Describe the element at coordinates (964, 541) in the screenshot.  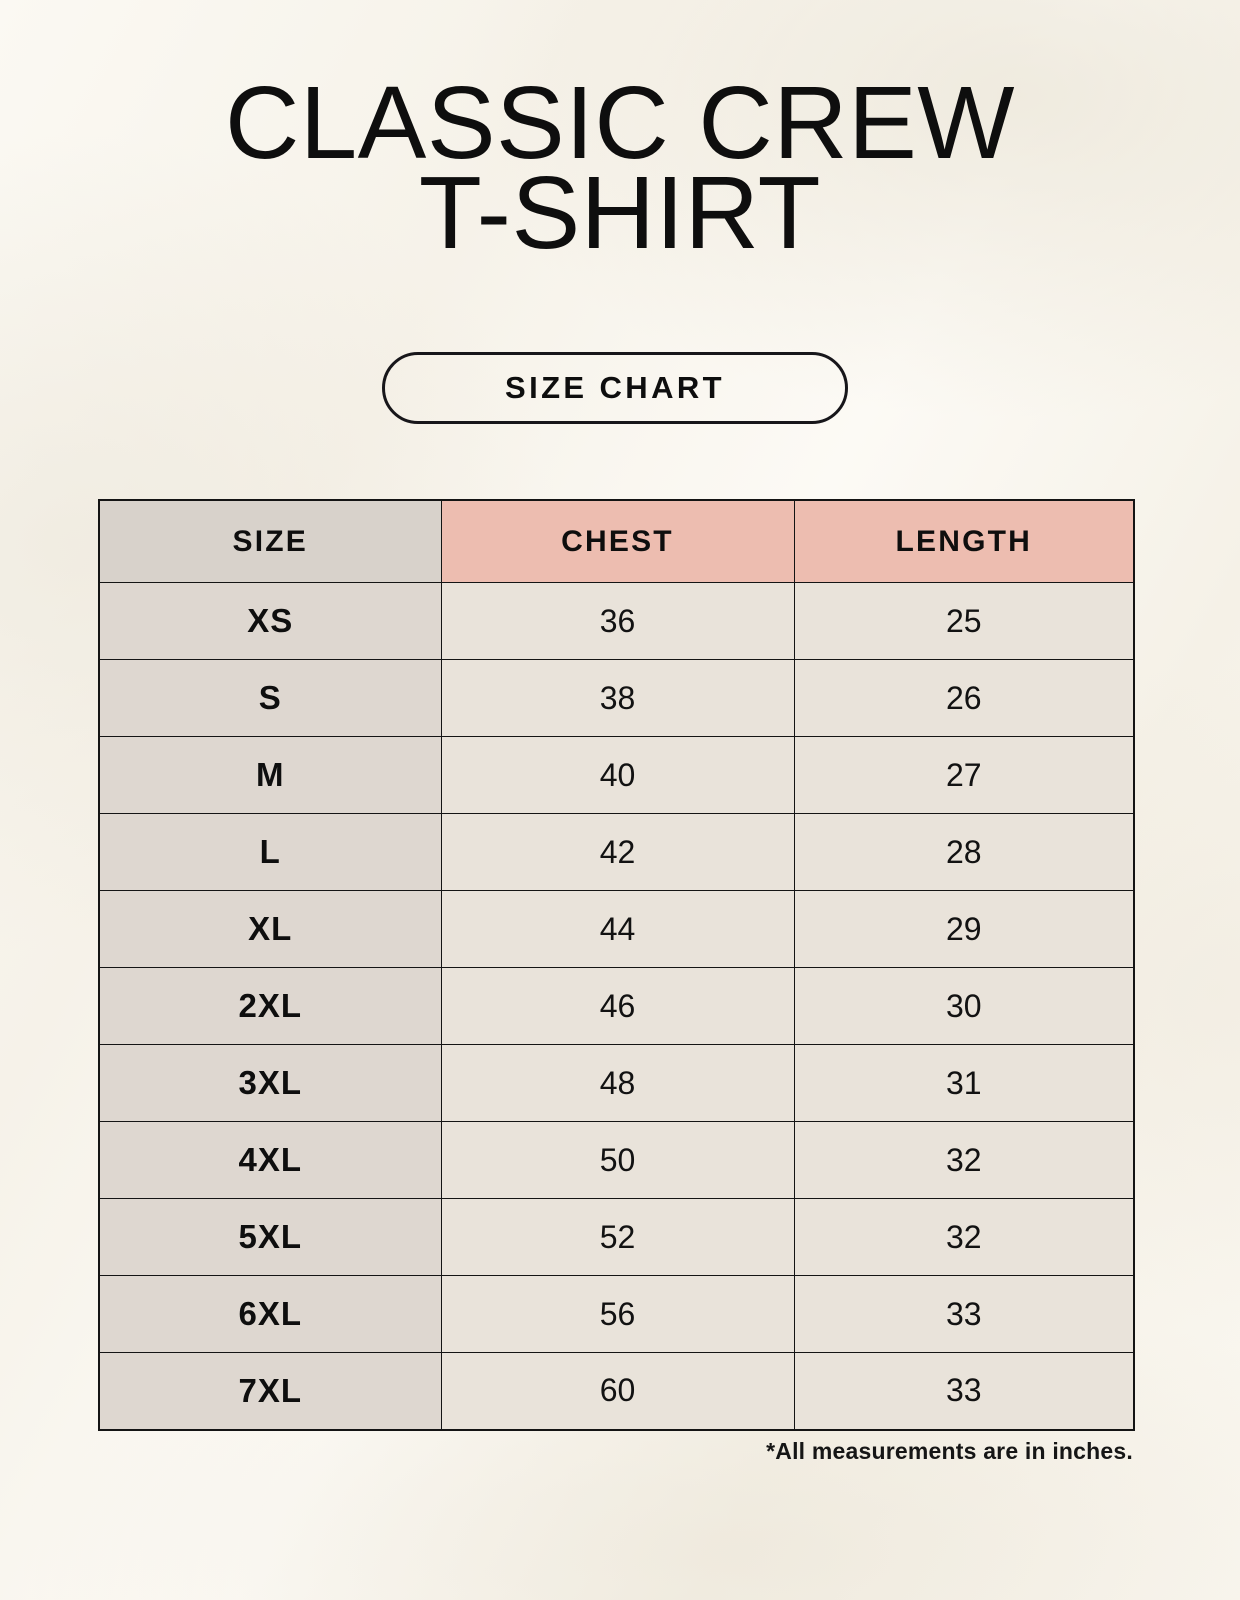
I see `column-header-length: LENGTH` at that location.